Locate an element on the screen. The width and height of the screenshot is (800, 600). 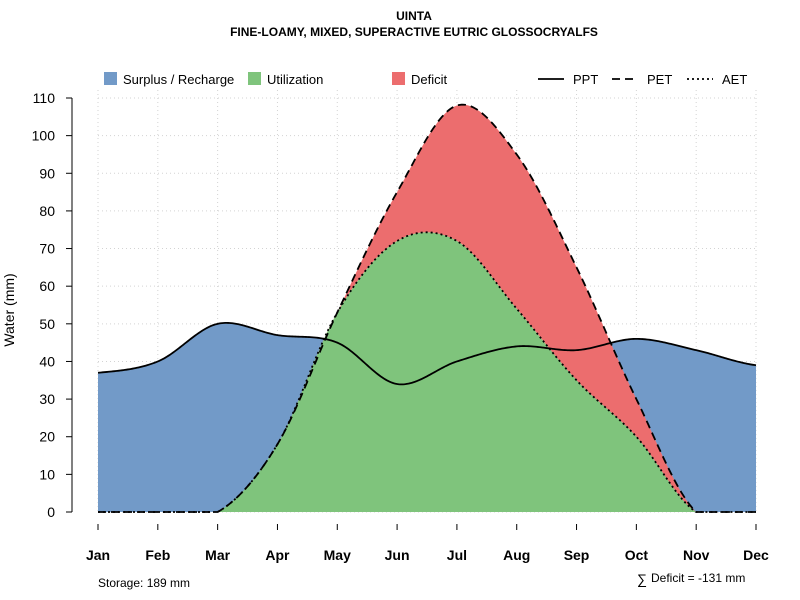
legend-swatch-utilization is located at coordinates (254, 78).